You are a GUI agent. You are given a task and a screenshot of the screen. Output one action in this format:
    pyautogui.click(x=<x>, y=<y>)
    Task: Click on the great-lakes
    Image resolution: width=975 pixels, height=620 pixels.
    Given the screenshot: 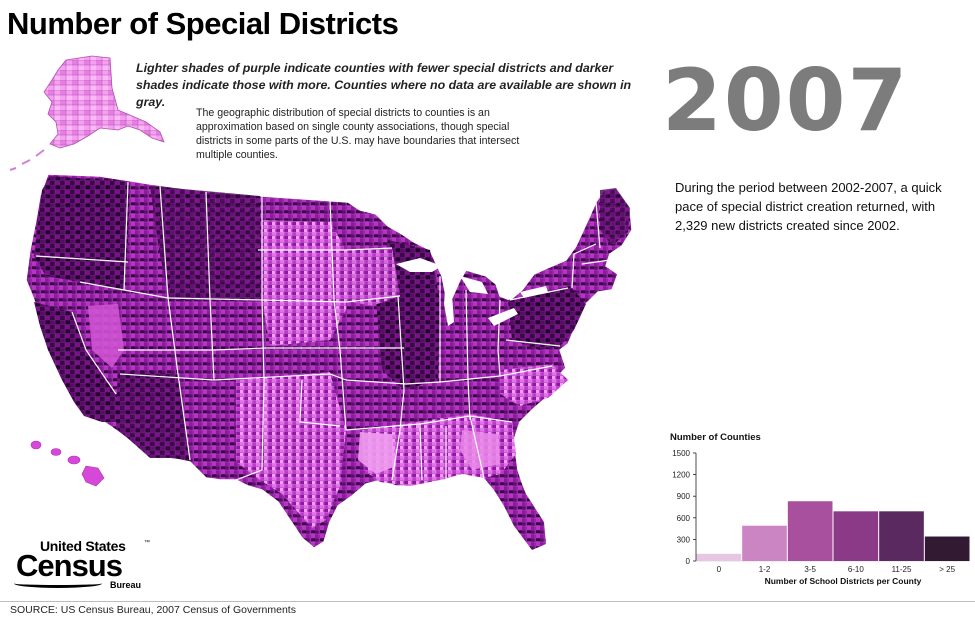 What is the action you would take?
    pyautogui.click(x=472, y=292)
    